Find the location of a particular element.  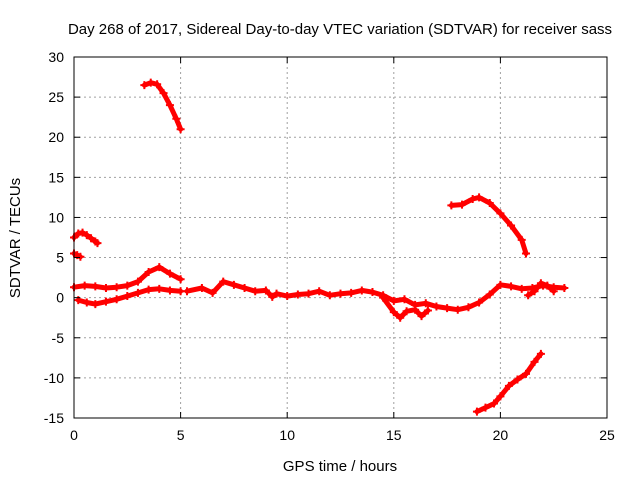

series-track-i is located at coordinates (405, 307).